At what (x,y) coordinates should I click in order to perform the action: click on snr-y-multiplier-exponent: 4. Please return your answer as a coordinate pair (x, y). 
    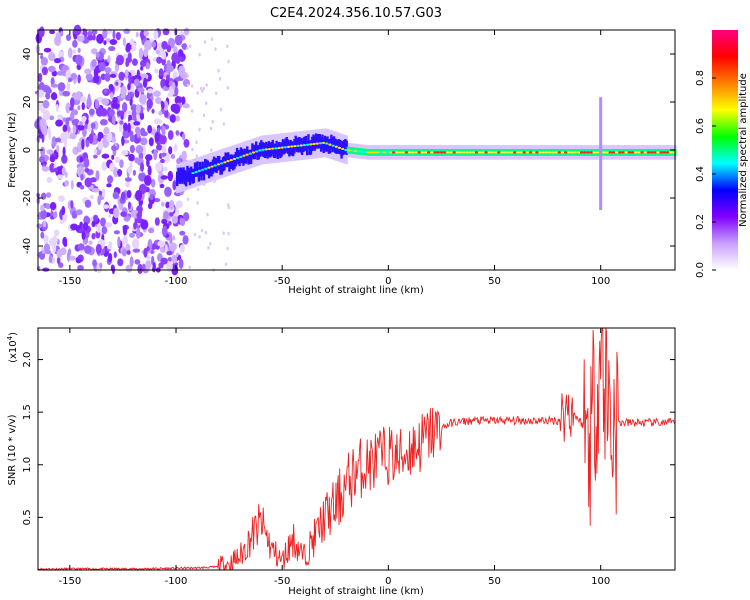
    Looking at the image, I should click on (10, 337).